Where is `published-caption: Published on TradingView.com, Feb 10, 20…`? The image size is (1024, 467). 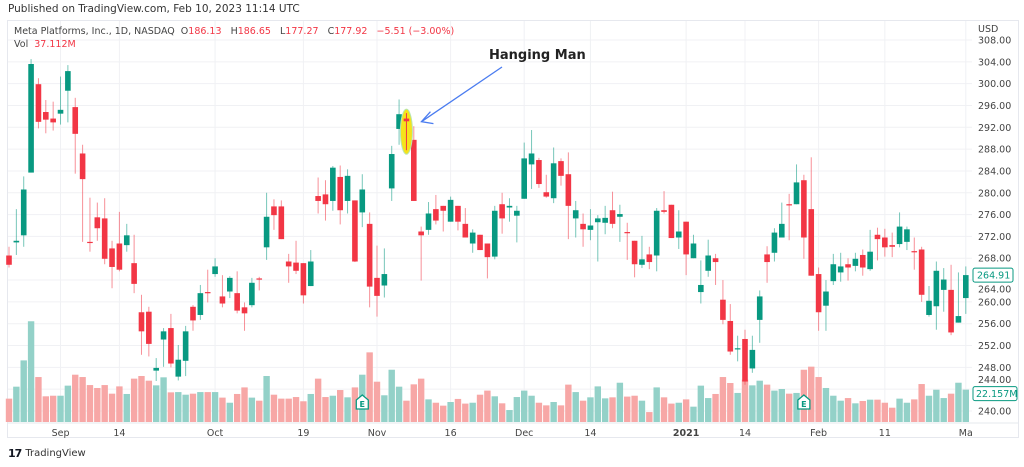 published-caption: Published on TradingView.com, Feb 10, 20… is located at coordinates (154, 9).